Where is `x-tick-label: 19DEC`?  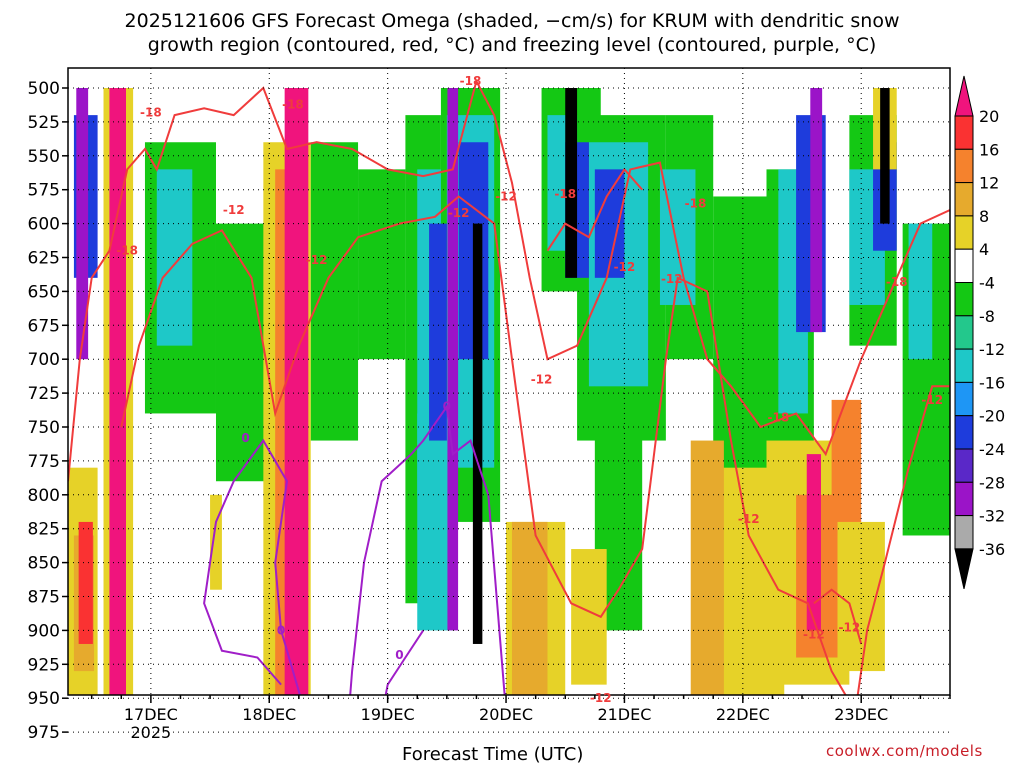
x-tick-label: 19DEC is located at coordinates (388, 714).